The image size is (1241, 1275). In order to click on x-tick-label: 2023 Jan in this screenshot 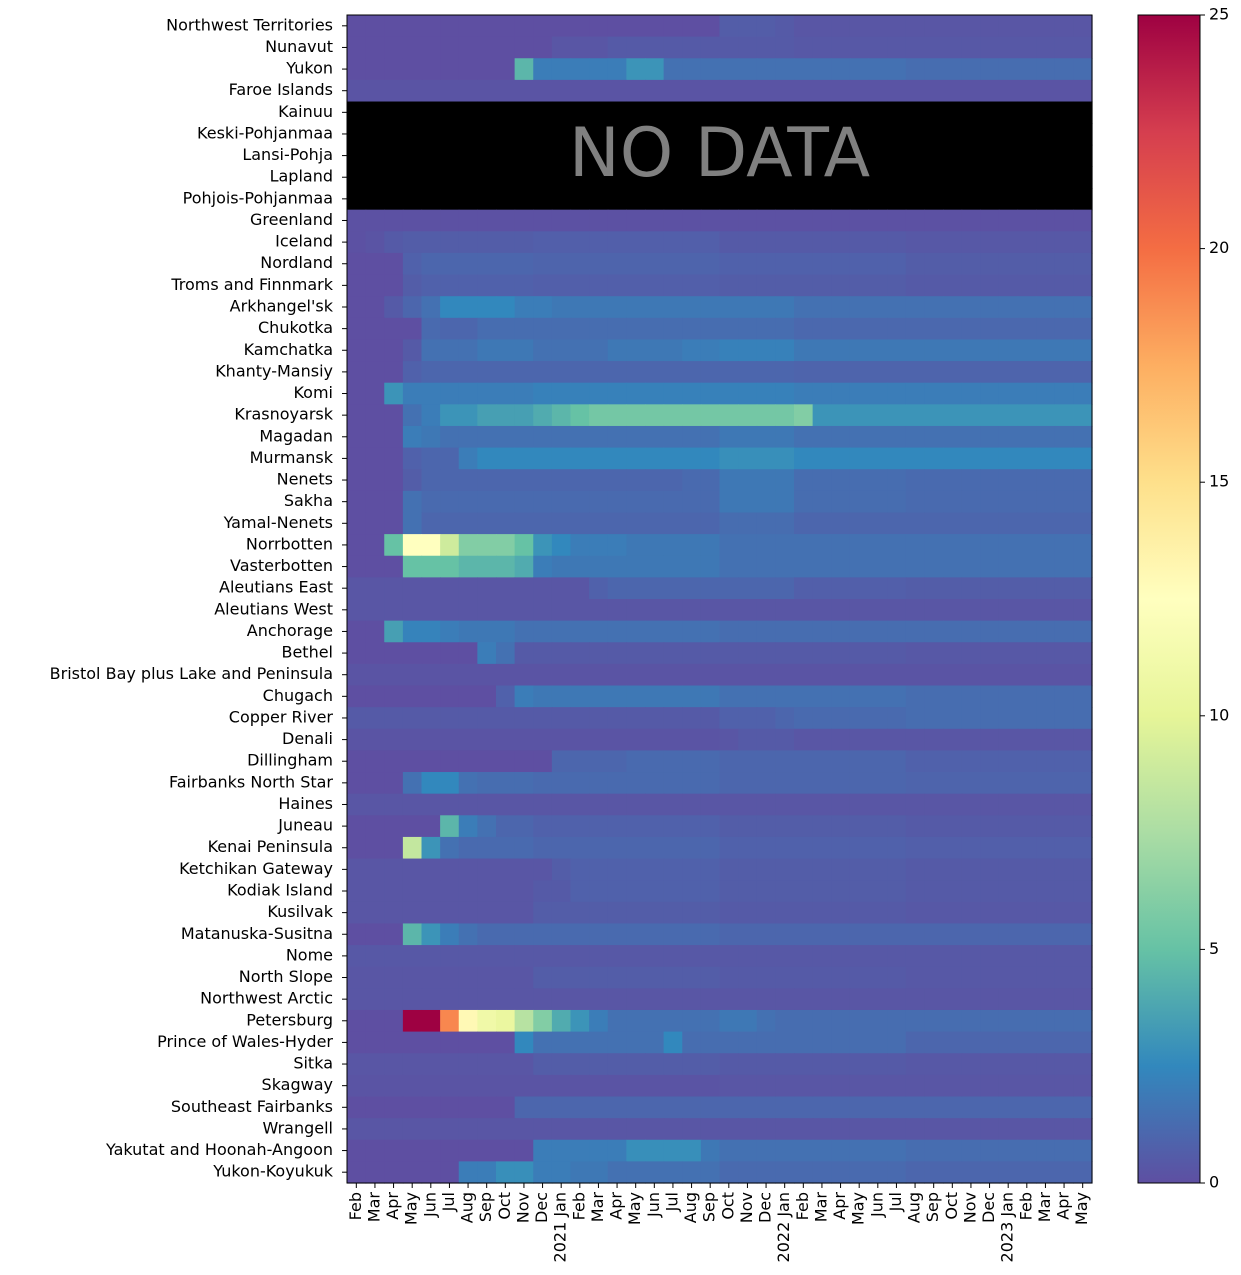, I will do `click(1007, 1227)`.